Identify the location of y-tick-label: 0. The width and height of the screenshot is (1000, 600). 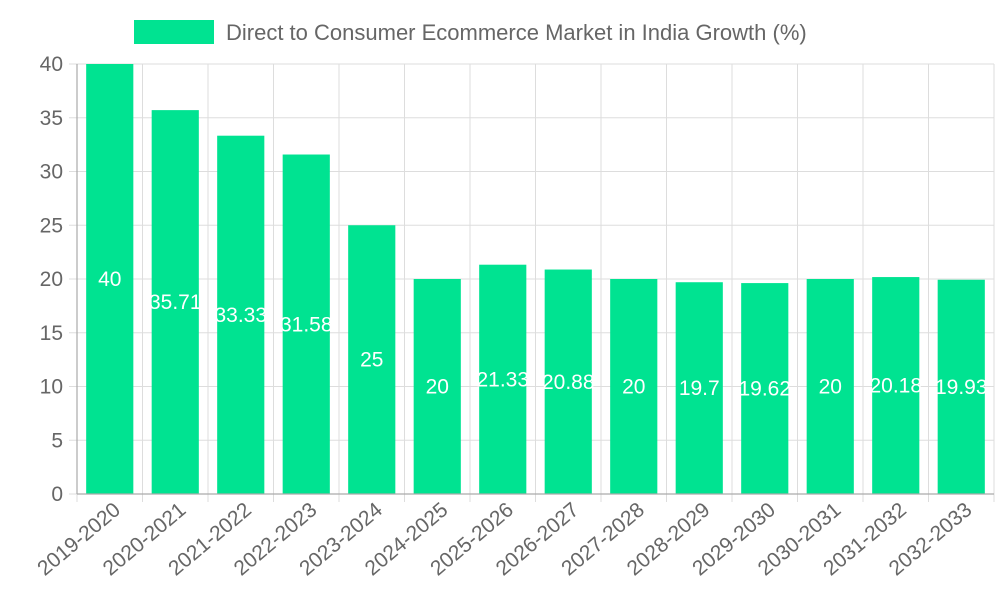
(57, 494).